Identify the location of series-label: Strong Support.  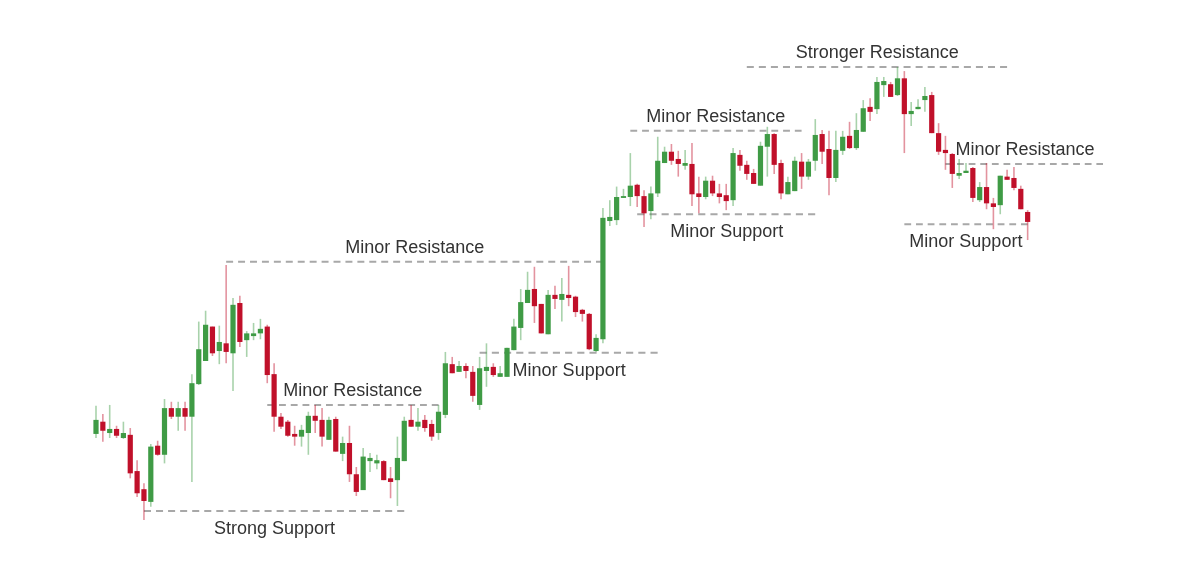
(274, 527).